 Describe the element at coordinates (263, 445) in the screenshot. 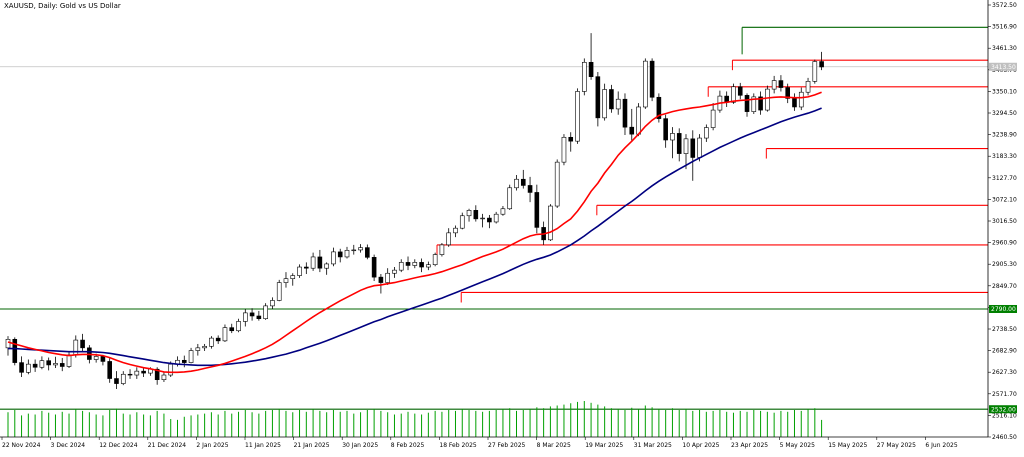

I see `x-tick-label: 11 Jan 2025` at that location.